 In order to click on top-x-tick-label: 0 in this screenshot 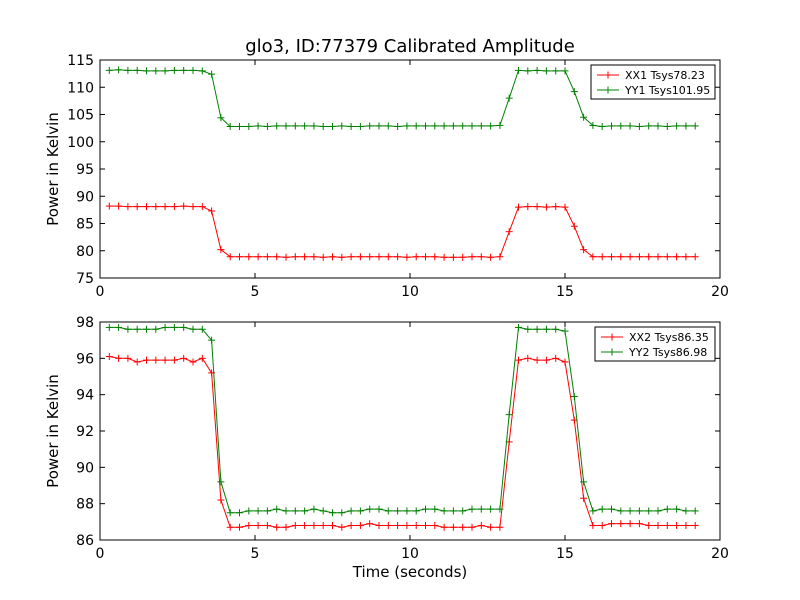, I will do `click(100, 292)`.